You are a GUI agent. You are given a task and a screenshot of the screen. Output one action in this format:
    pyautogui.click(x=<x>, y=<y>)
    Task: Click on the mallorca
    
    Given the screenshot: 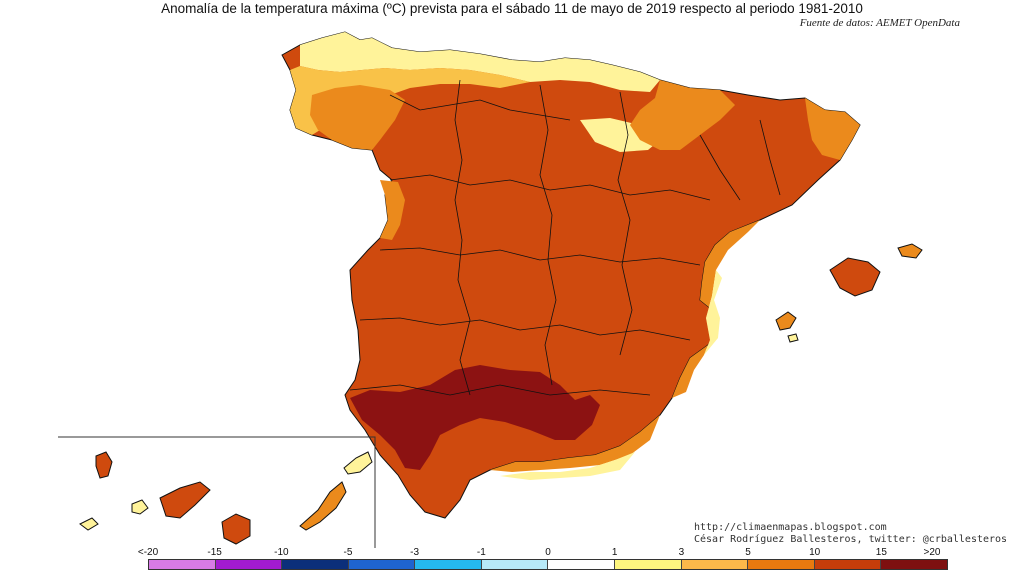 What is the action you would take?
    pyautogui.click(x=855, y=277)
    